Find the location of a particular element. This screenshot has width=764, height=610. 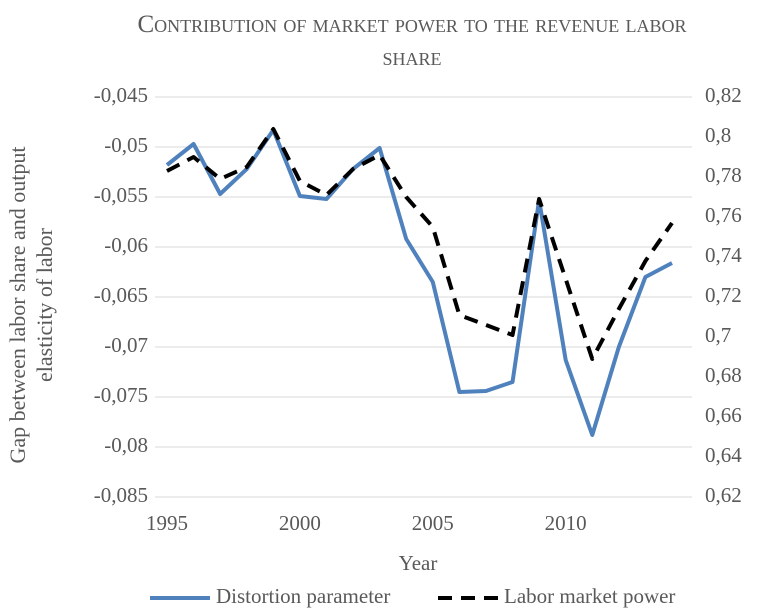

x-axis-title: Year is located at coordinates (418, 563).